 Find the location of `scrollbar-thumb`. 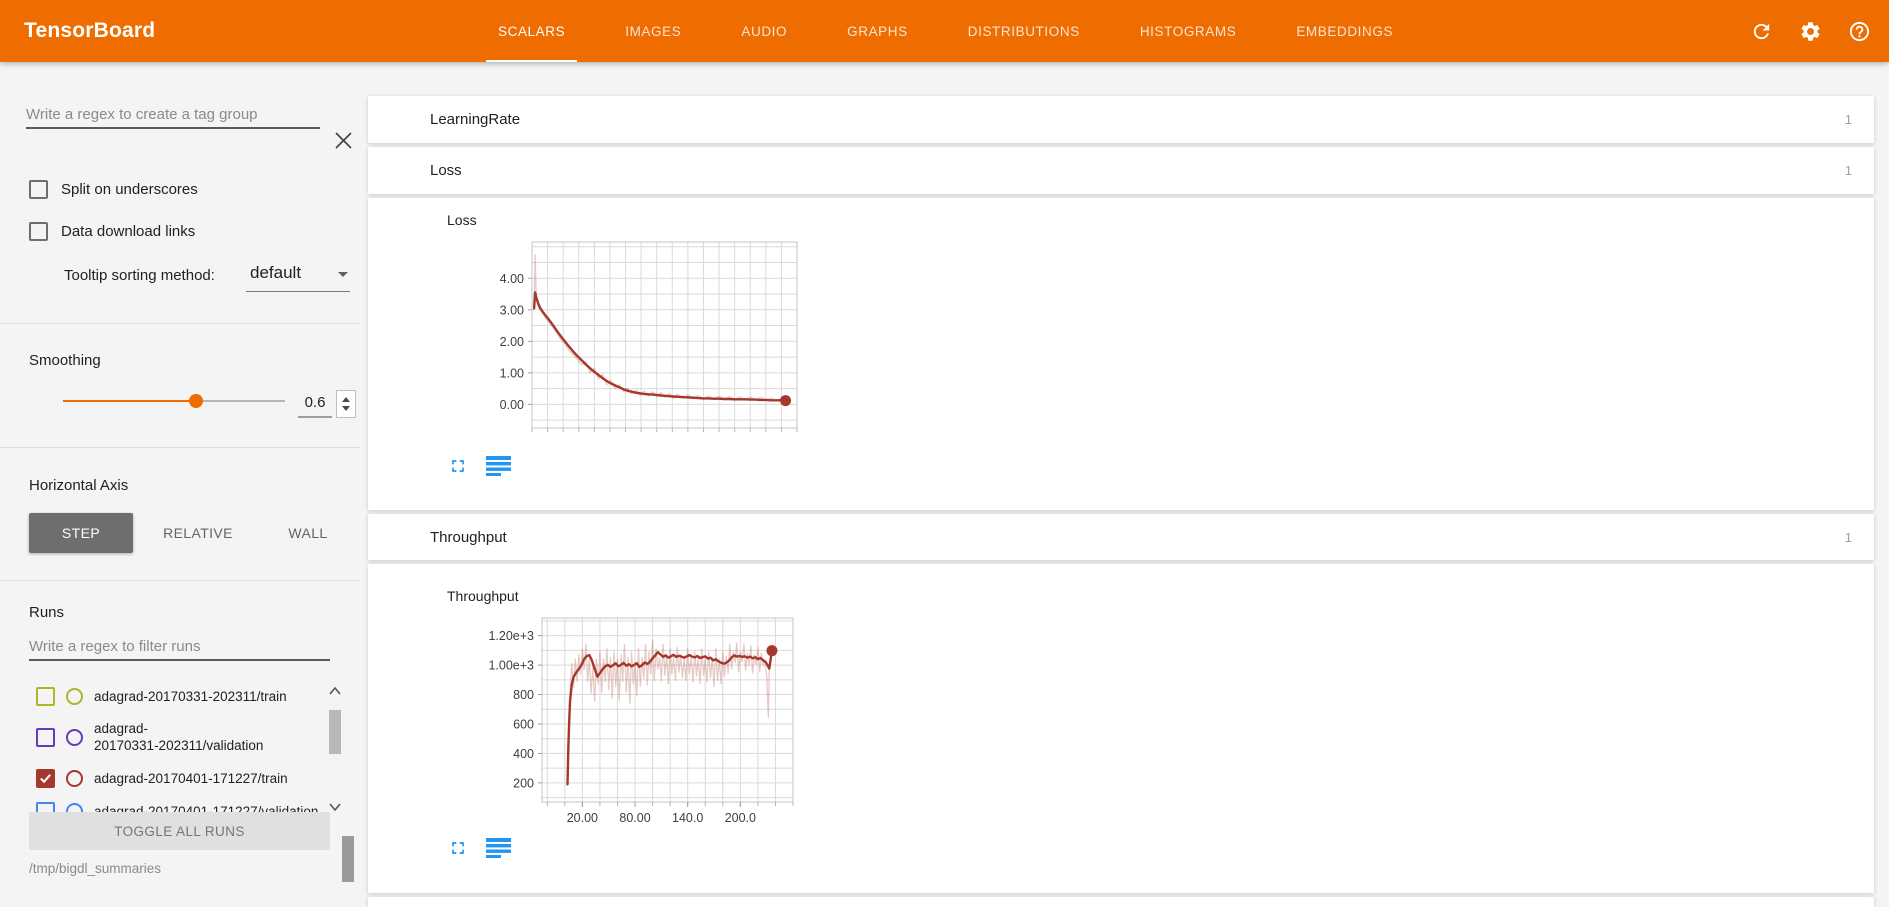

scrollbar-thumb is located at coordinates (335, 732).